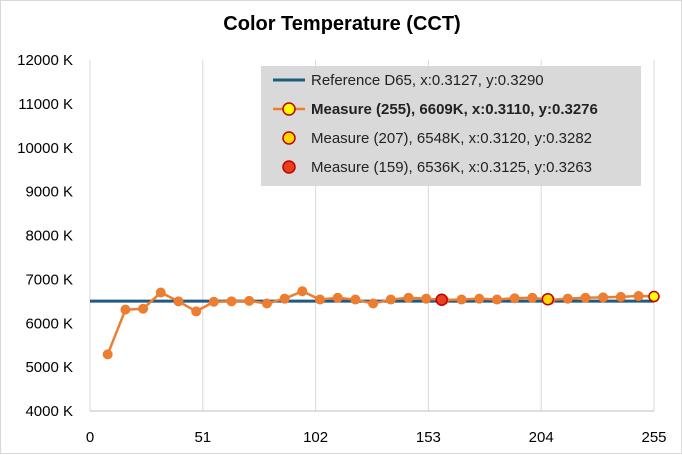  What do you see at coordinates (49, 411) in the screenshot?
I see `y-tick-label-4000: 4000 K` at bounding box center [49, 411].